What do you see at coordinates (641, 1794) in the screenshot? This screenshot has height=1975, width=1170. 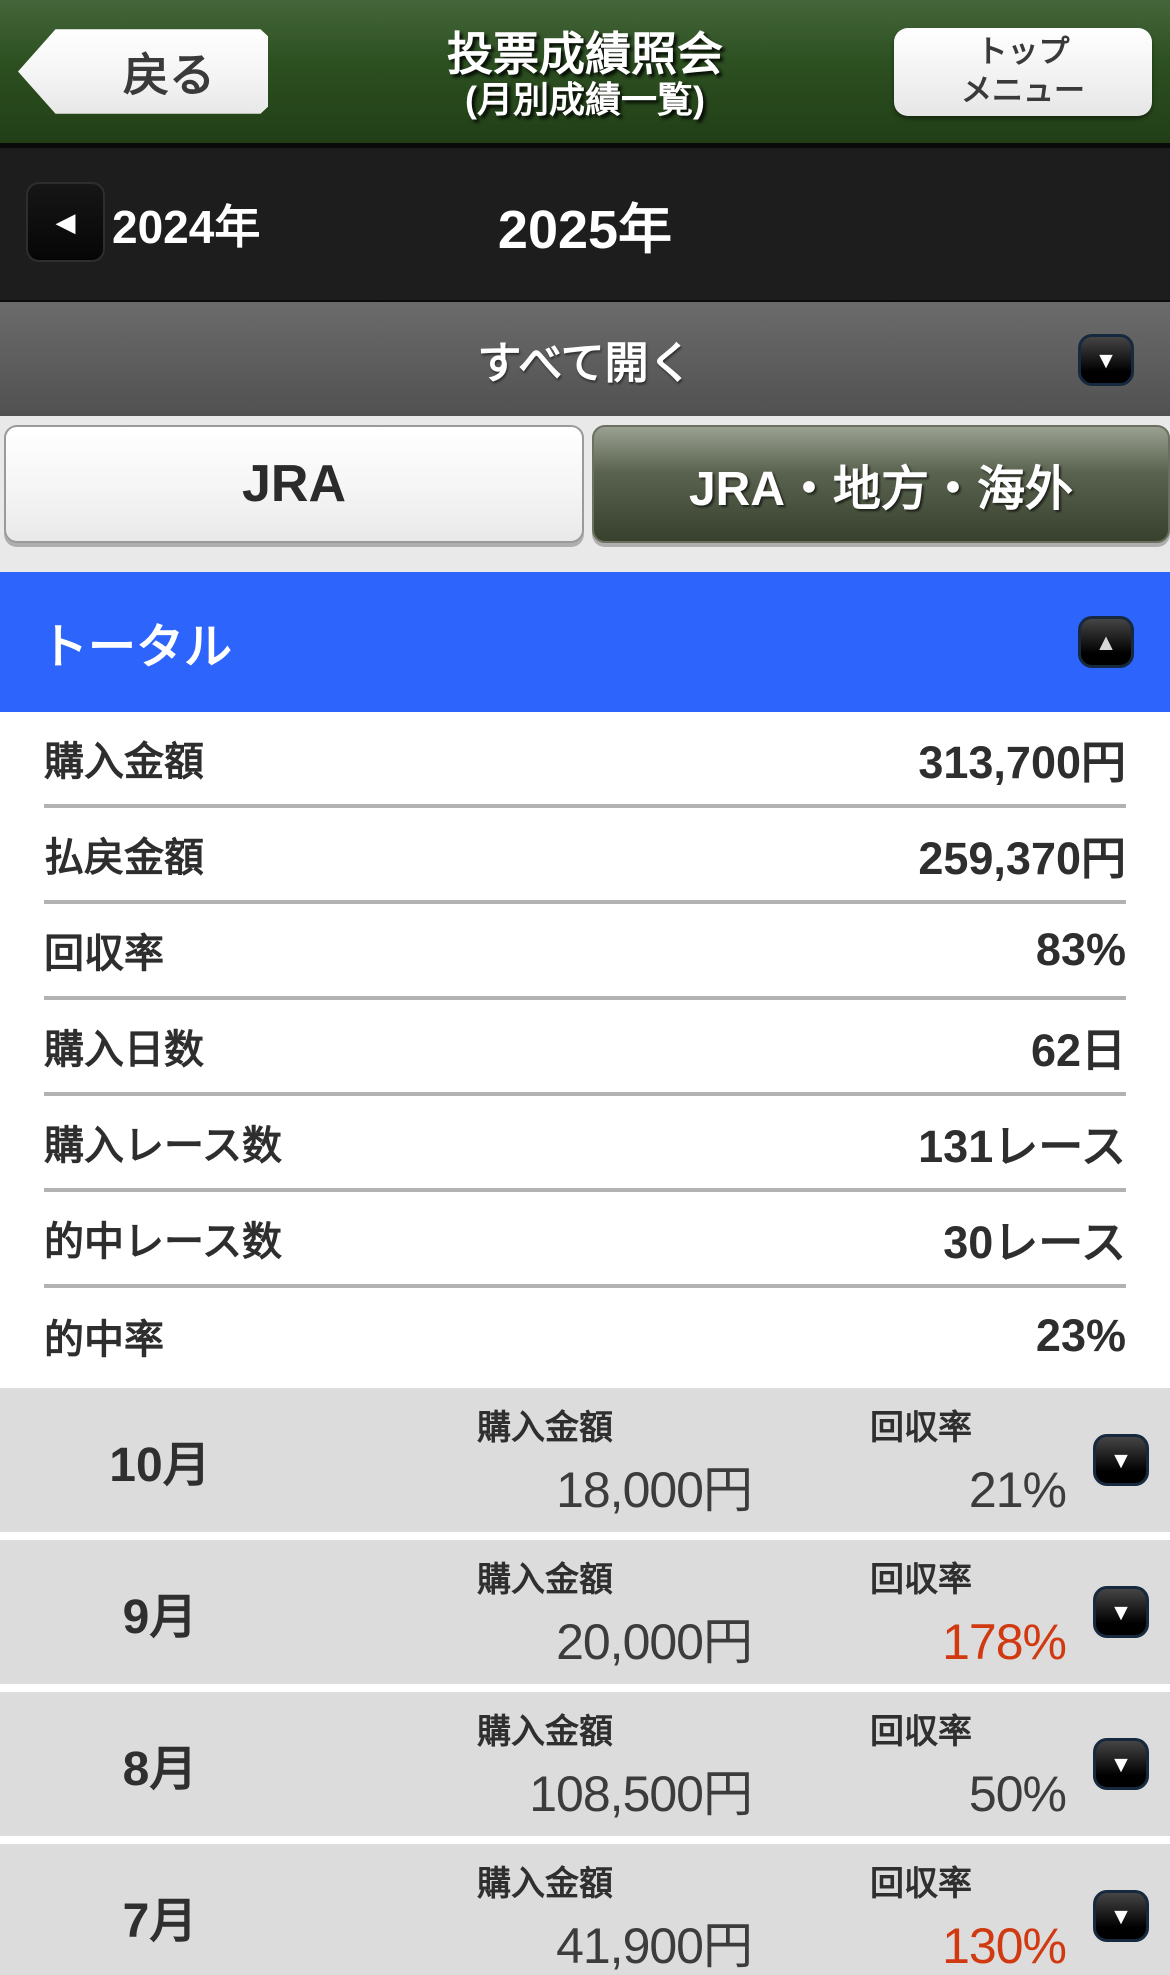 I see `purchase-amount-value: 108,500円` at bounding box center [641, 1794].